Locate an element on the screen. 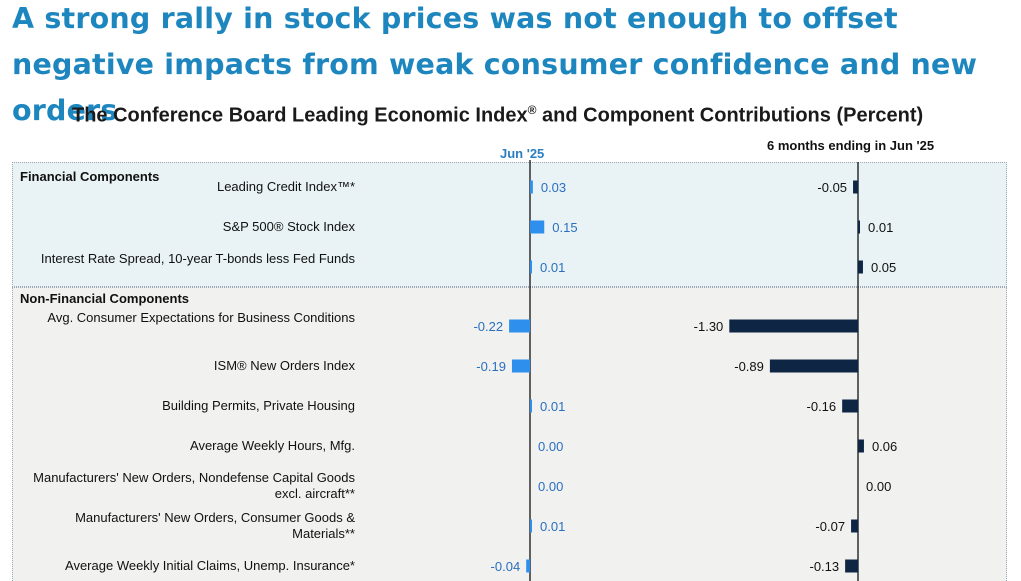 The width and height of the screenshot is (1021, 581). row-label: S&P 500® Stock Index is located at coordinates (288, 226).